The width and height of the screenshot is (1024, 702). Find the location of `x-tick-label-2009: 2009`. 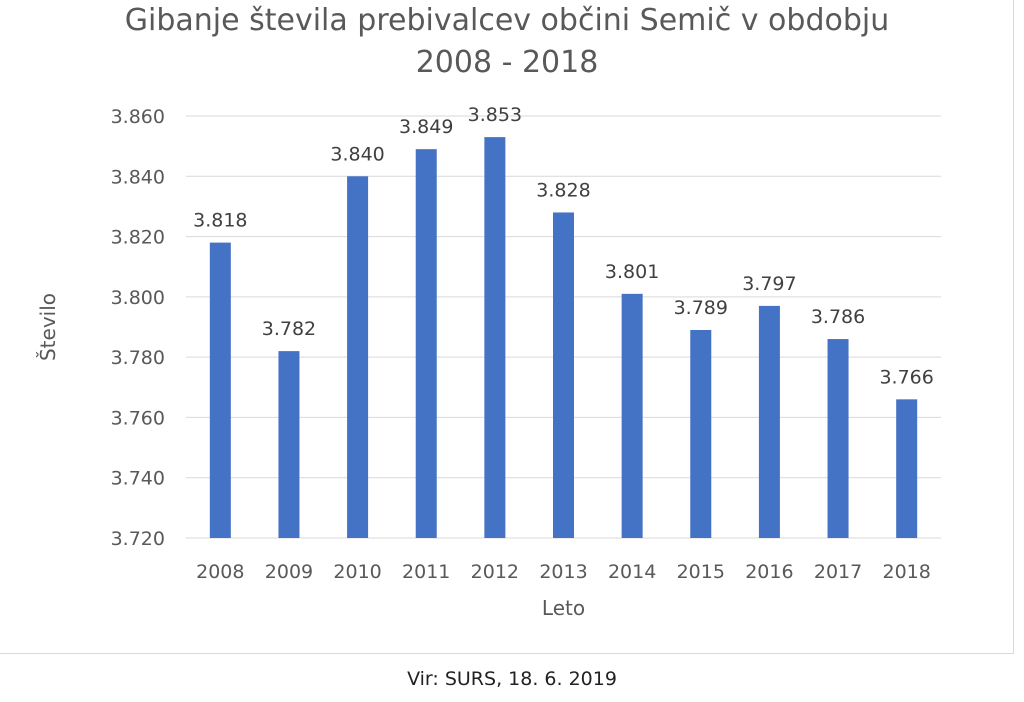

x-tick-label-2009: 2009 is located at coordinates (289, 572).